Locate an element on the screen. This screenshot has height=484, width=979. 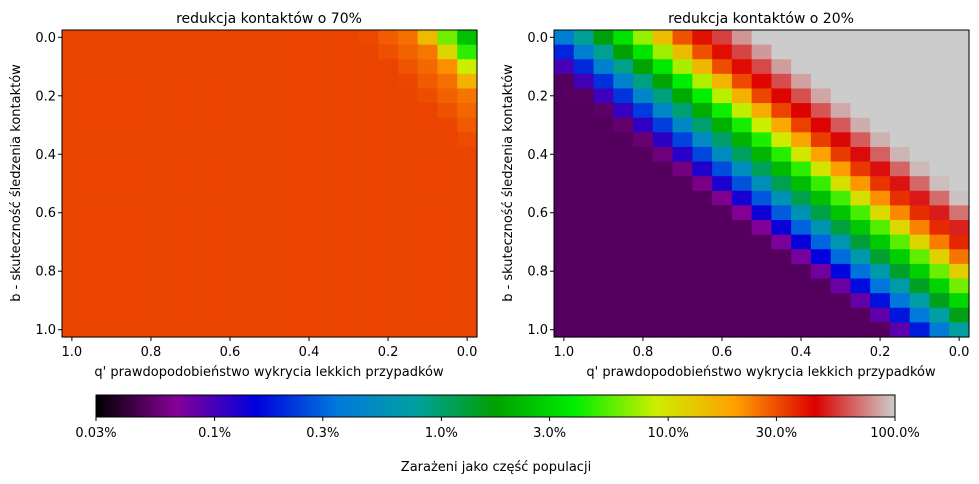
colorbar-tick-label: 0.03% is located at coordinates (95, 433).